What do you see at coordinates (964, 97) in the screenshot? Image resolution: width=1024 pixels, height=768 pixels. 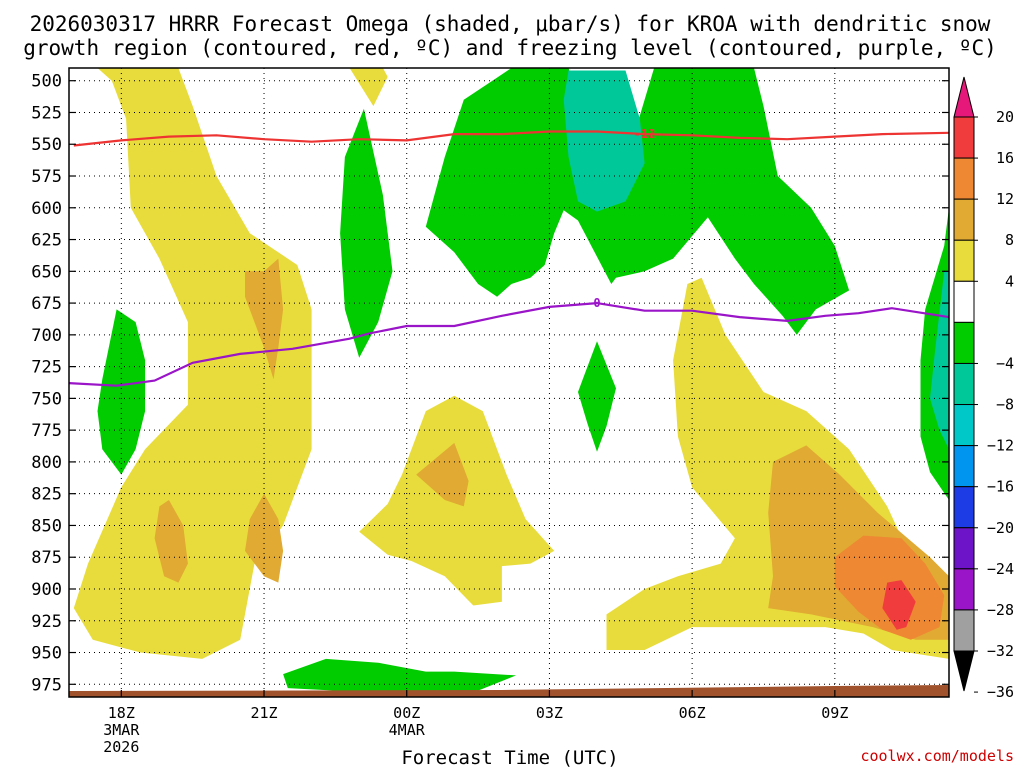 I see `colorbar-top-cap` at bounding box center [964, 97].